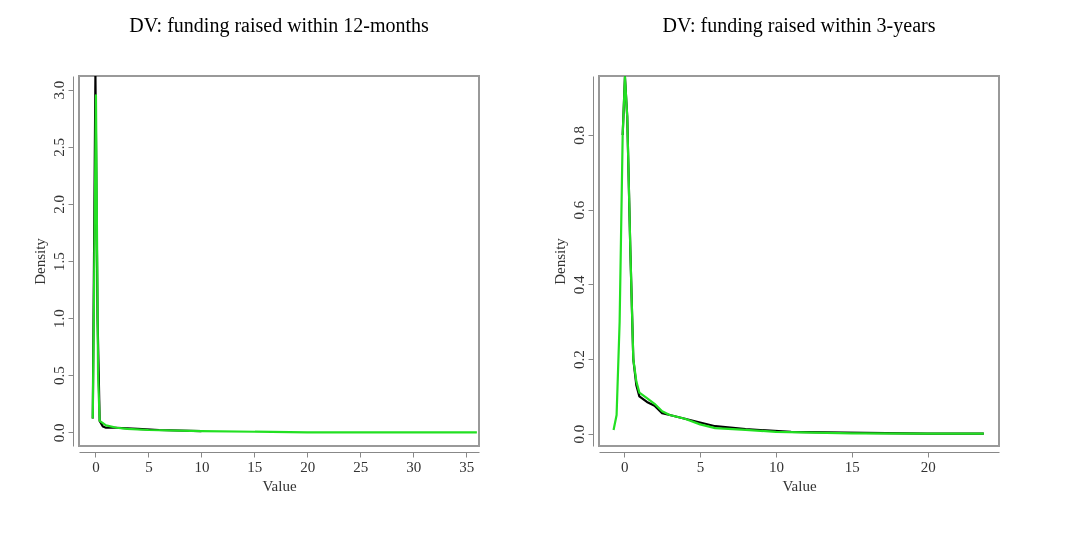 The width and height of the screenshot is (1065, 555). I want to click on chart-title: DV: funding raised within 3-years, so click(799, 25).